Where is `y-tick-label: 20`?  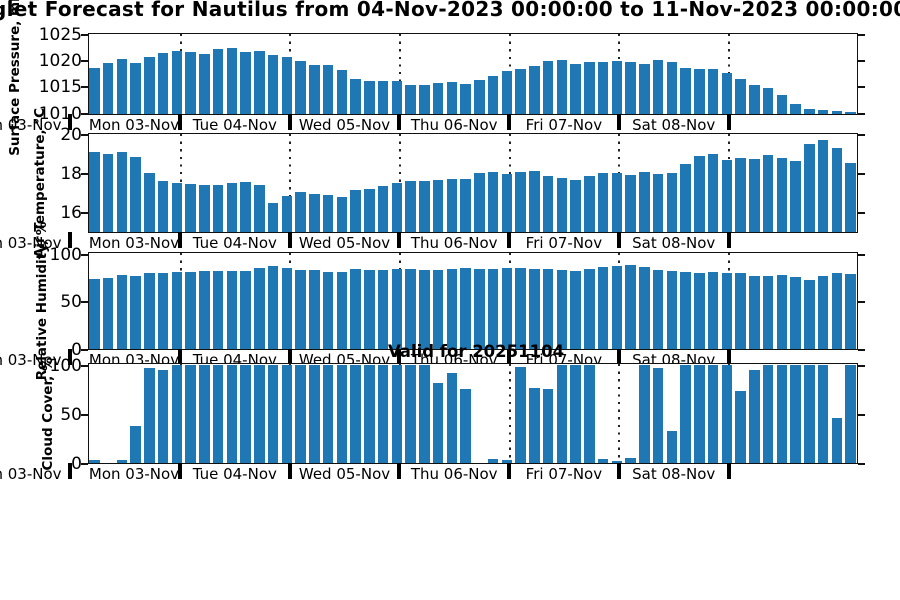
y-tick-label: 20 is located at coordinates (71, 134).